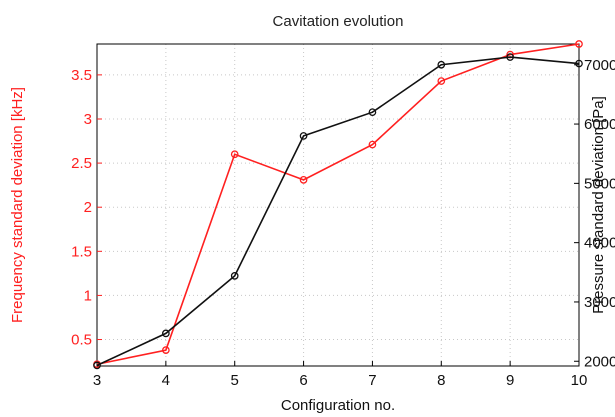 This screenshot has width=615, height=417. Describe the element at coordinates (598, 205) in the screenshot. I see `right-axis-label: Pressure standard deviation [Pa]` at that location.